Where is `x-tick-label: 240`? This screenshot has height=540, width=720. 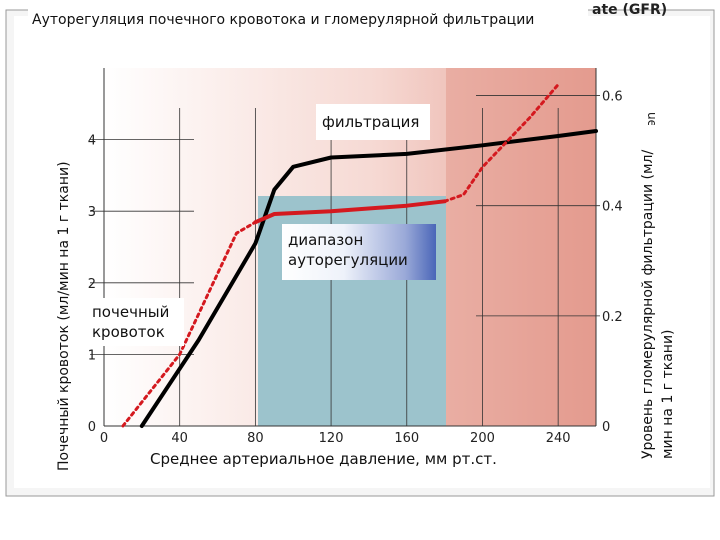 x-tick-label: 240 is located at coordinates (558, 438).